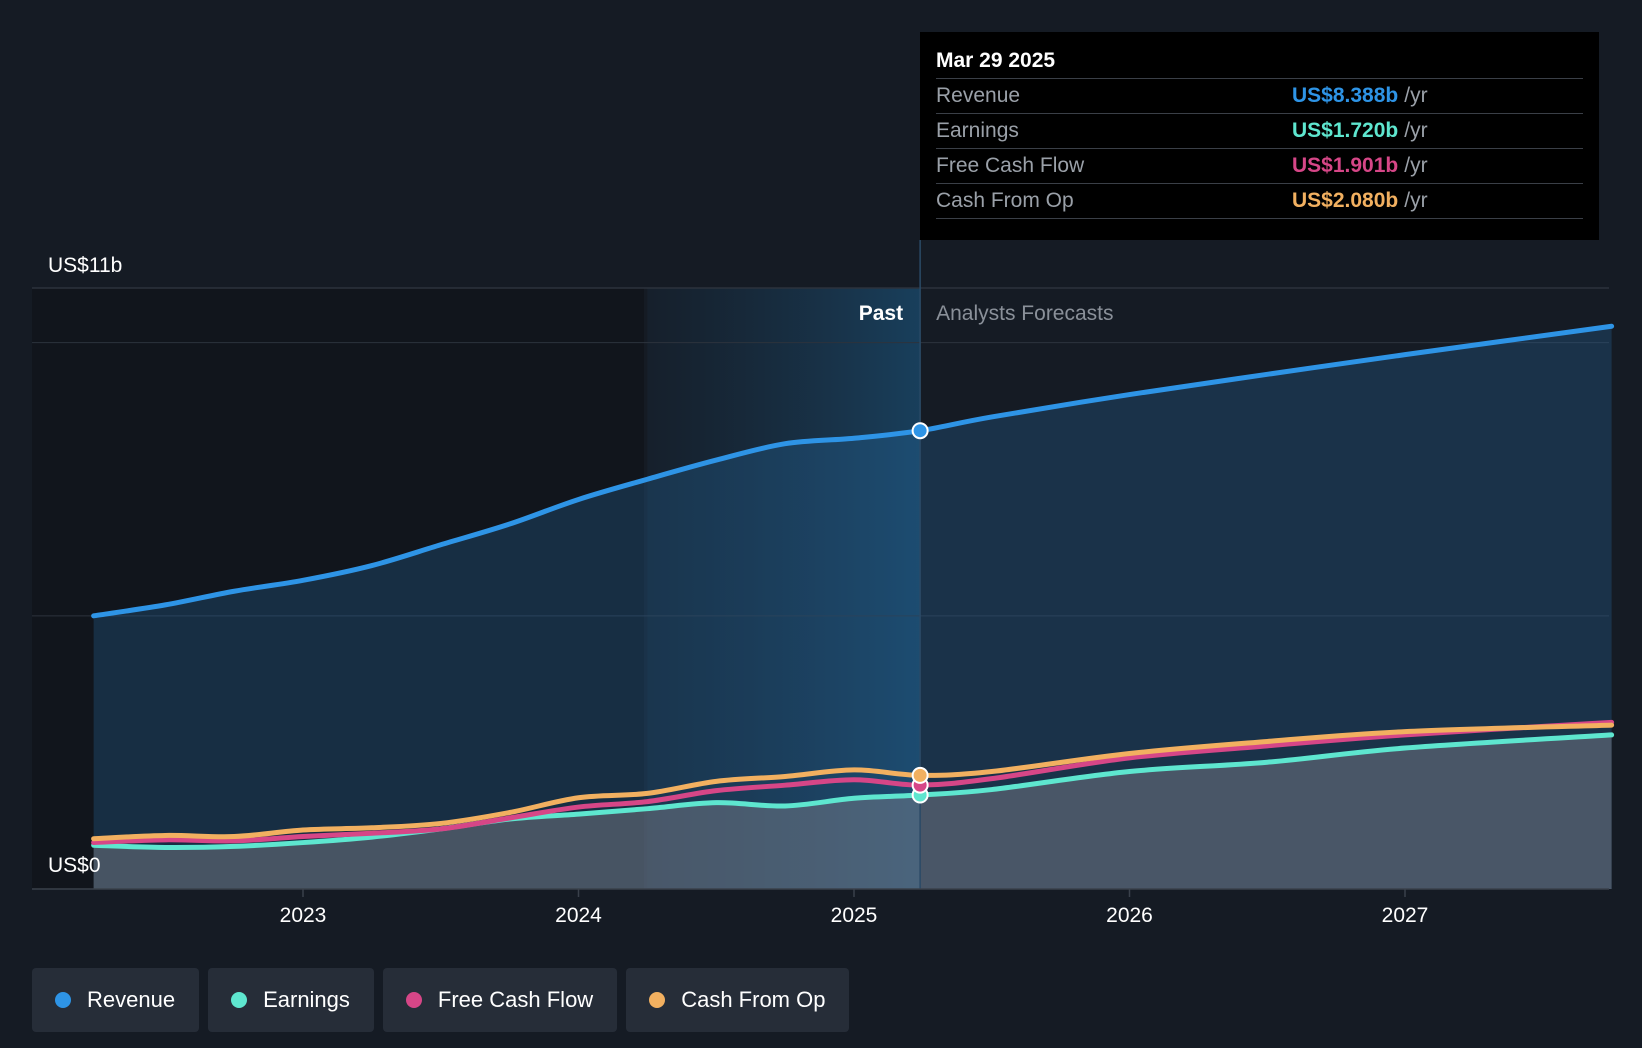 This screenshot has height=1048, width=1642. Describe the element at coordinates (820, 907) in the screenshot. I see `axes: 2023 2024 2025 2026 2027` at that location.